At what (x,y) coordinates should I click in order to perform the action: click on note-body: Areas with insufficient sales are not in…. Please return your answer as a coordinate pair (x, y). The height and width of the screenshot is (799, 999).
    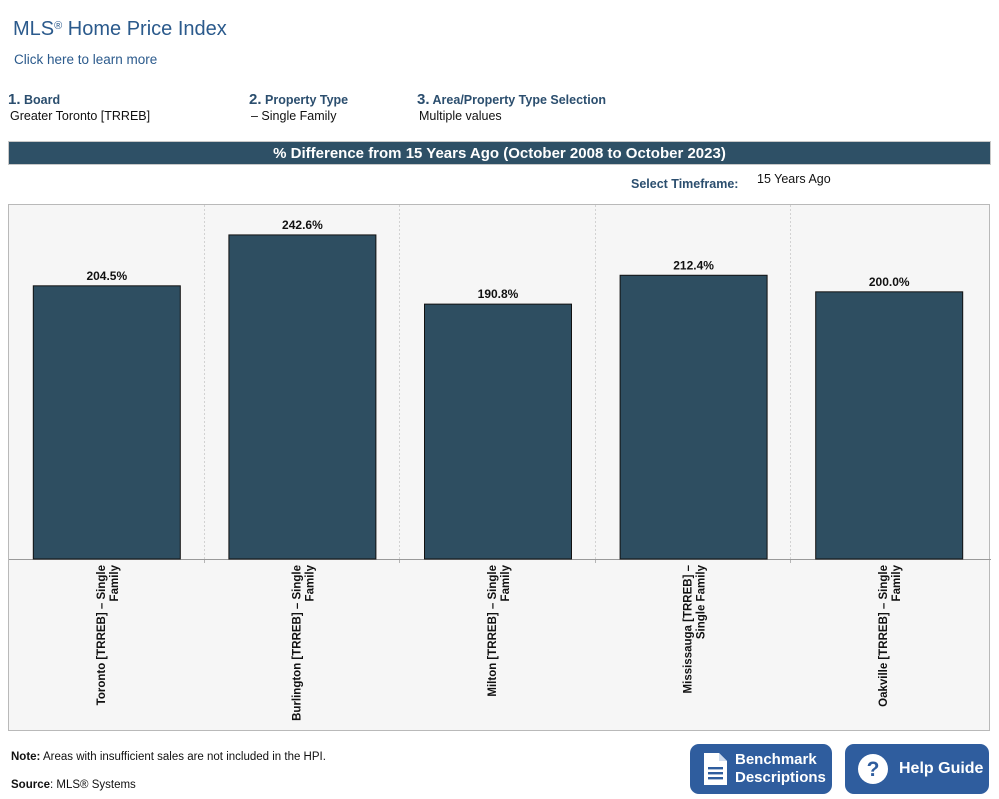
    Looking at the image, I should click on (183, 757).